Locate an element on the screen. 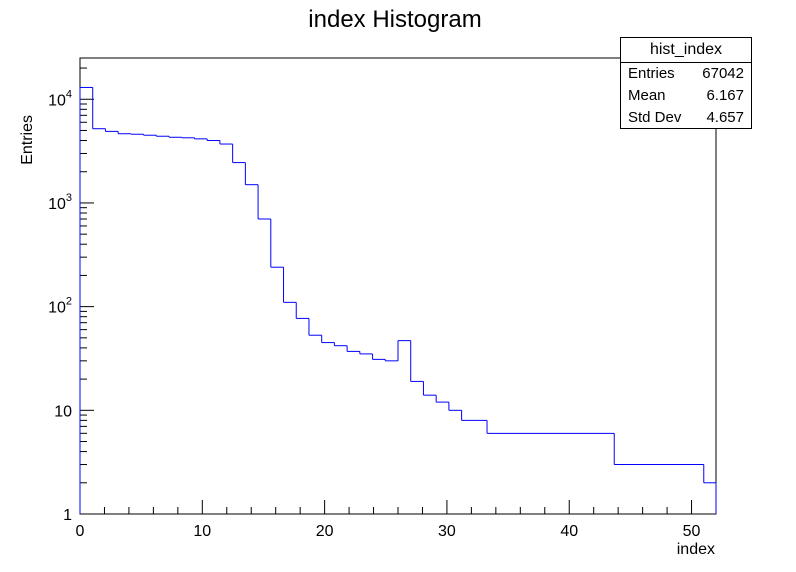 Image resolution: width=796 pixels, height=572 pixels. stats-value: 4.657 is located at coordinates (725, 117).